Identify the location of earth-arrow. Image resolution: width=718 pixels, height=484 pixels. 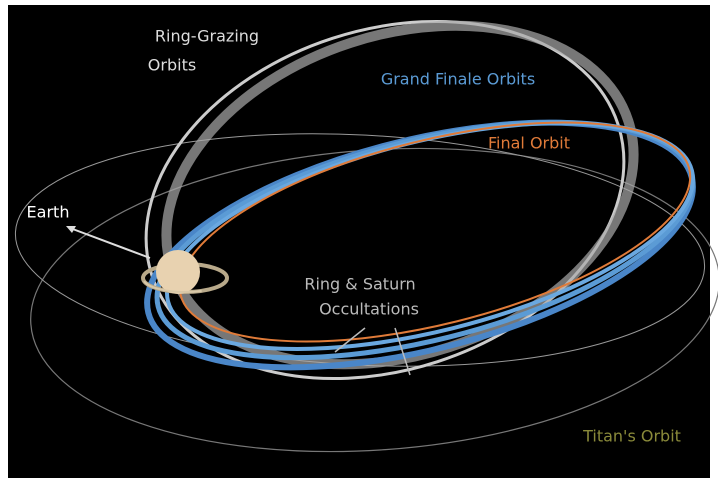
(110, 243).